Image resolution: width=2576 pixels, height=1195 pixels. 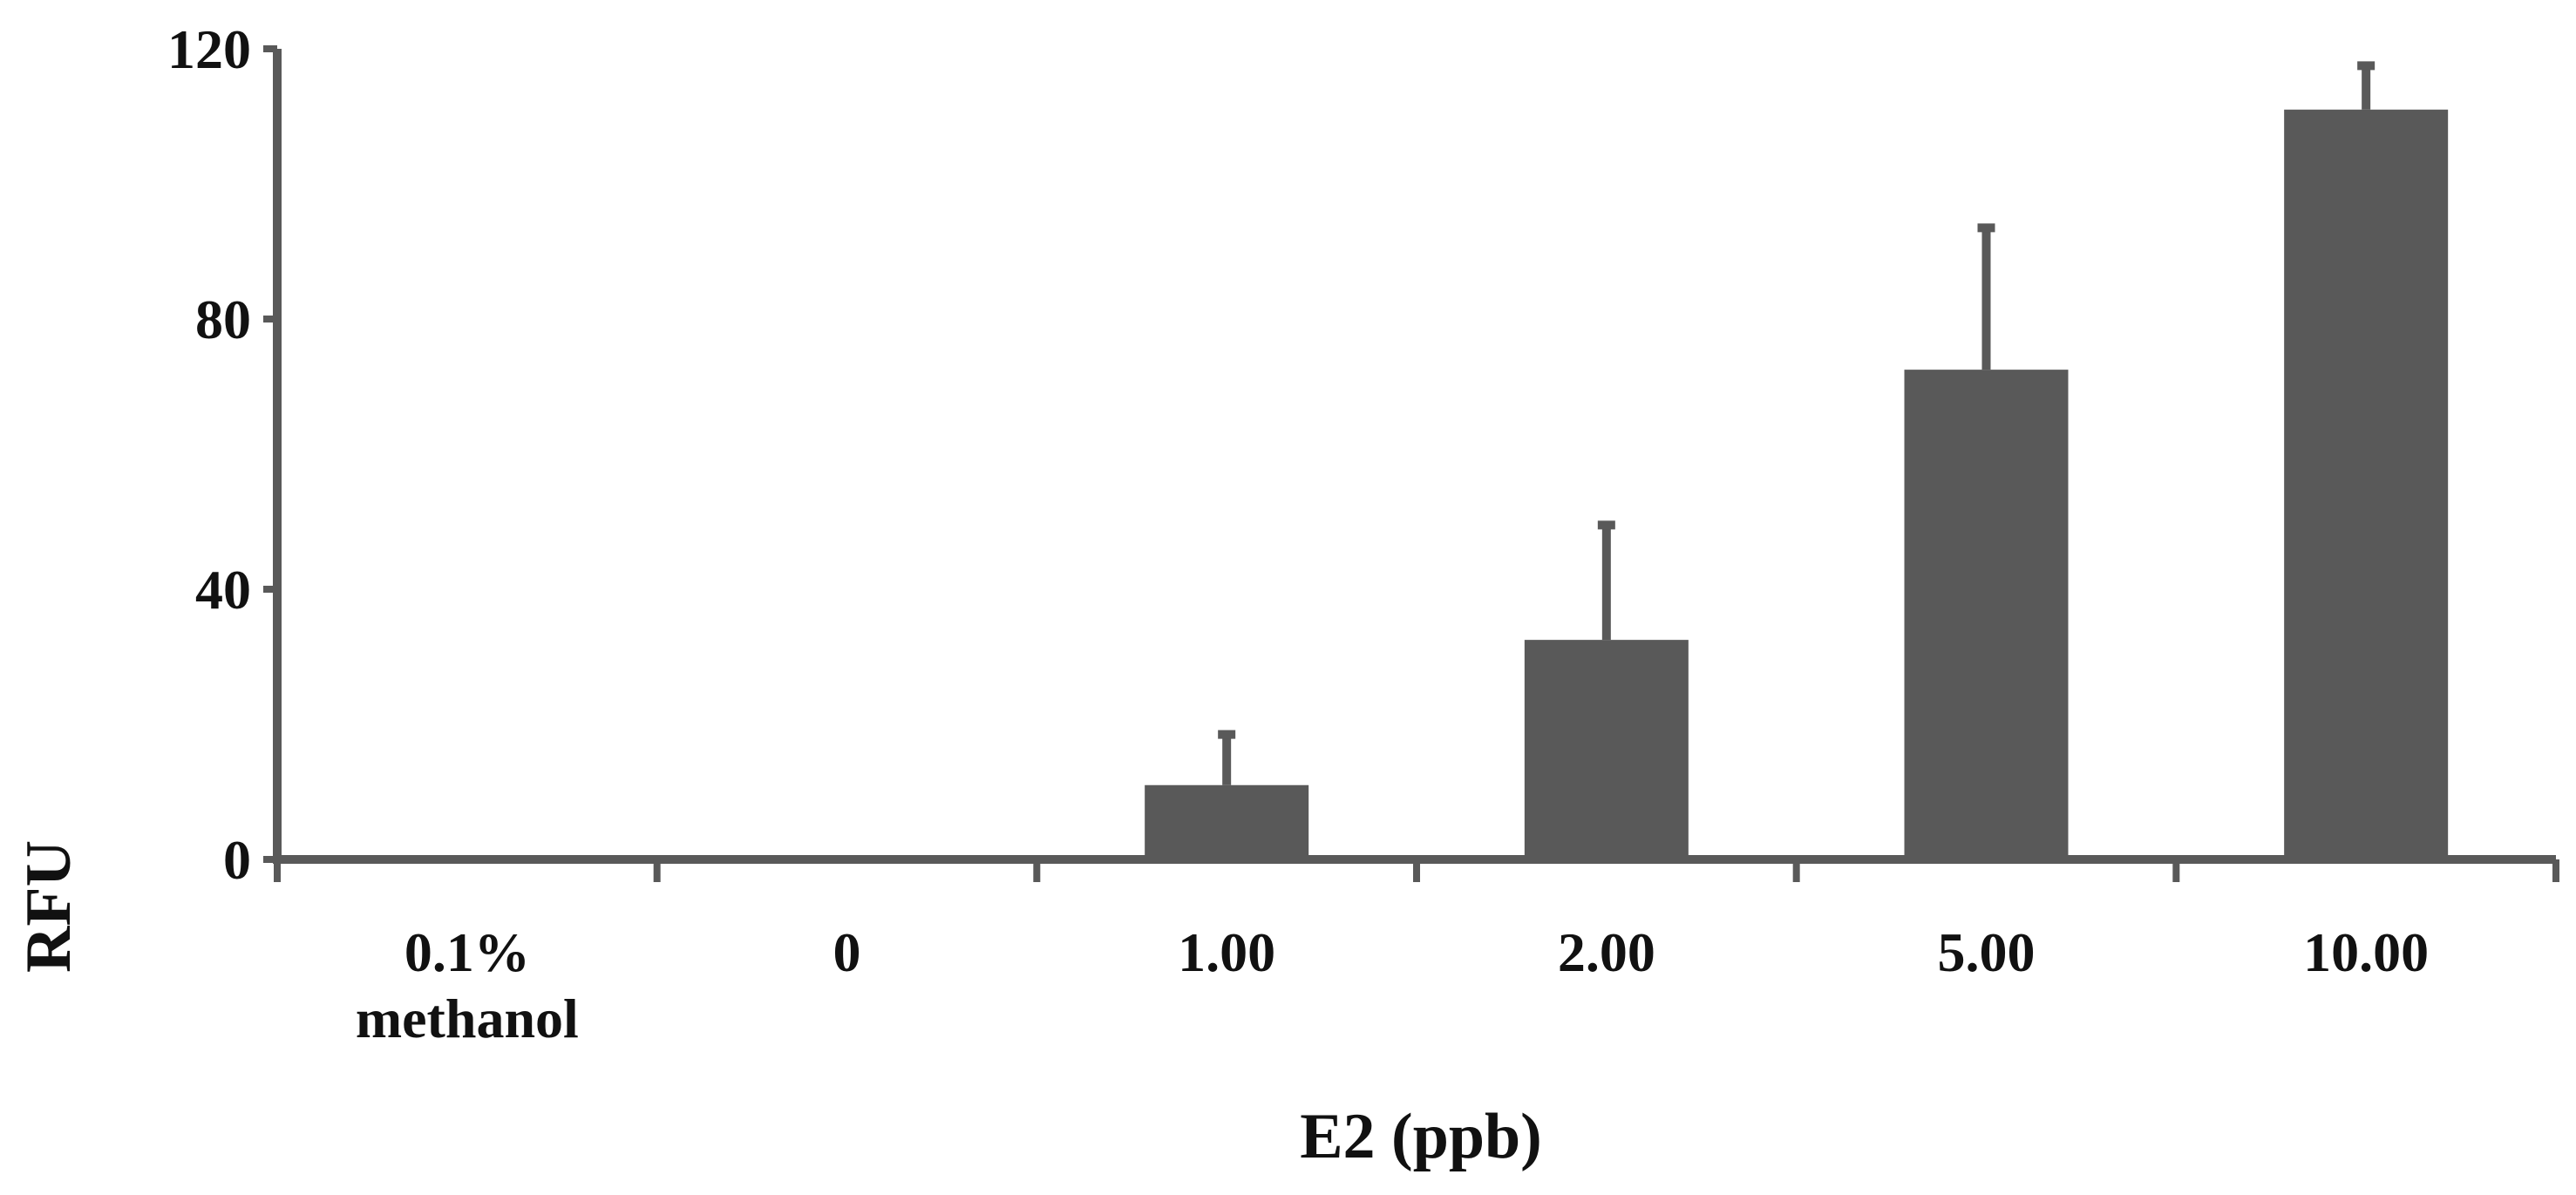 I want to click on y-tick-label-0: 0, so click(x=237, y=860).